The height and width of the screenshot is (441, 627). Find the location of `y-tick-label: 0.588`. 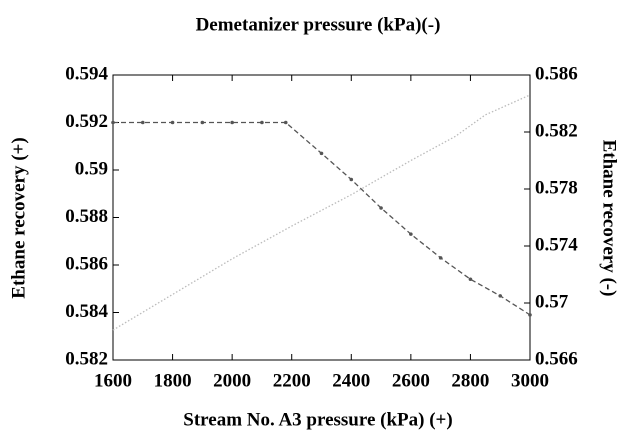

y-tick-label: 0.588 is located at coordinates (86, 216).